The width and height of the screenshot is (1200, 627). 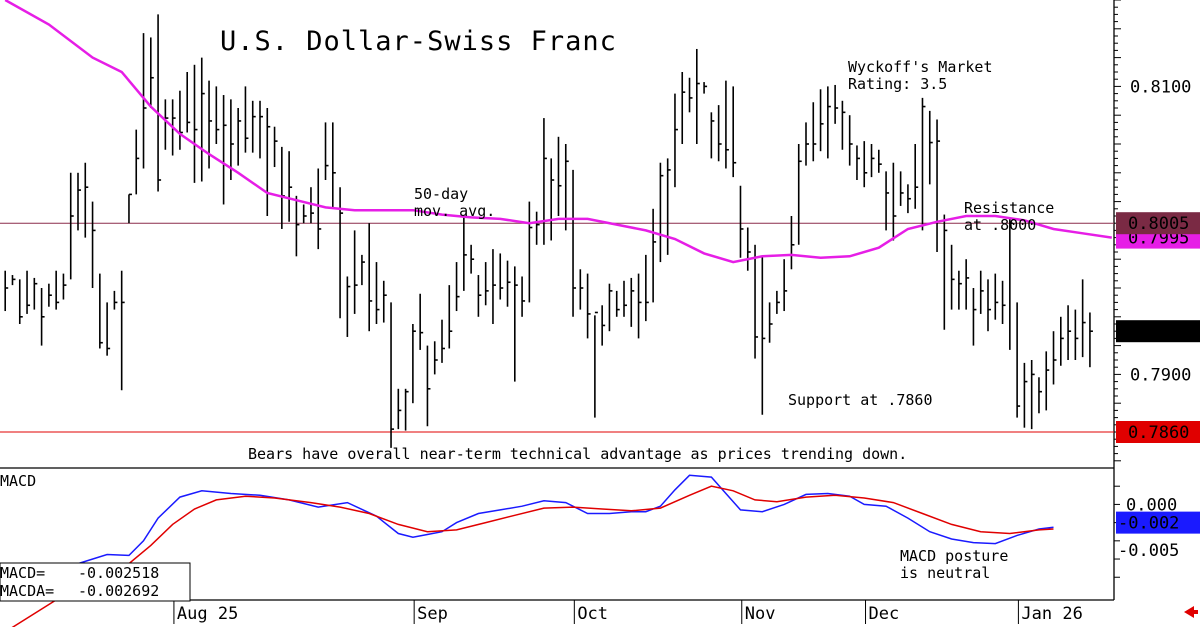 What do you see at coordinates (860, 400) in the screenshot?
I see `support-label: Support at .7860` at bounding box center [860, 400].